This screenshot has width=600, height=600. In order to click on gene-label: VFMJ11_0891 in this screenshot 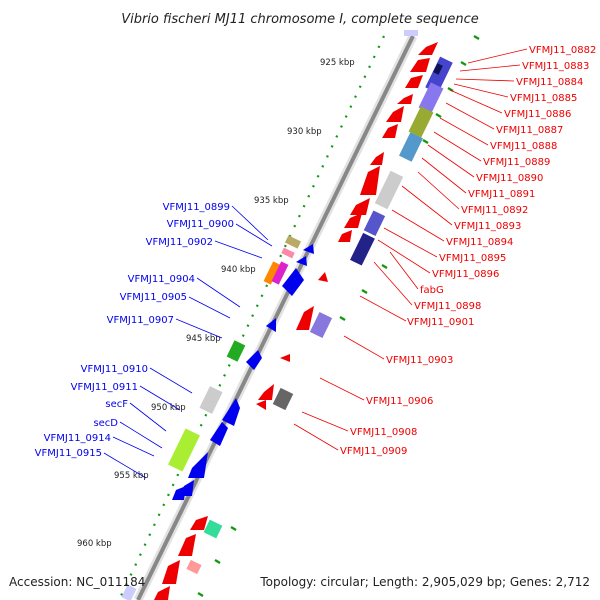, I will do `click(501, 194)`.